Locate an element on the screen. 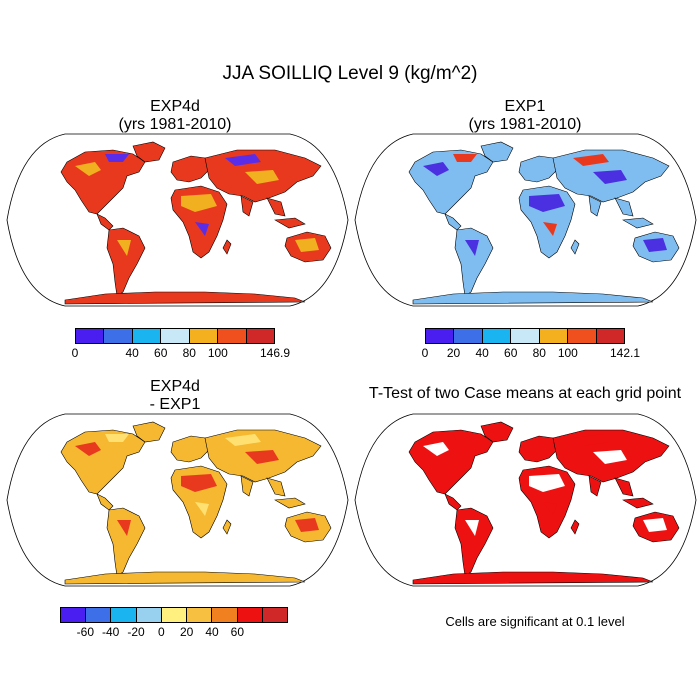 This screenshot has height=700, width=700. panel-3-map is located at coordinates (177, 500).